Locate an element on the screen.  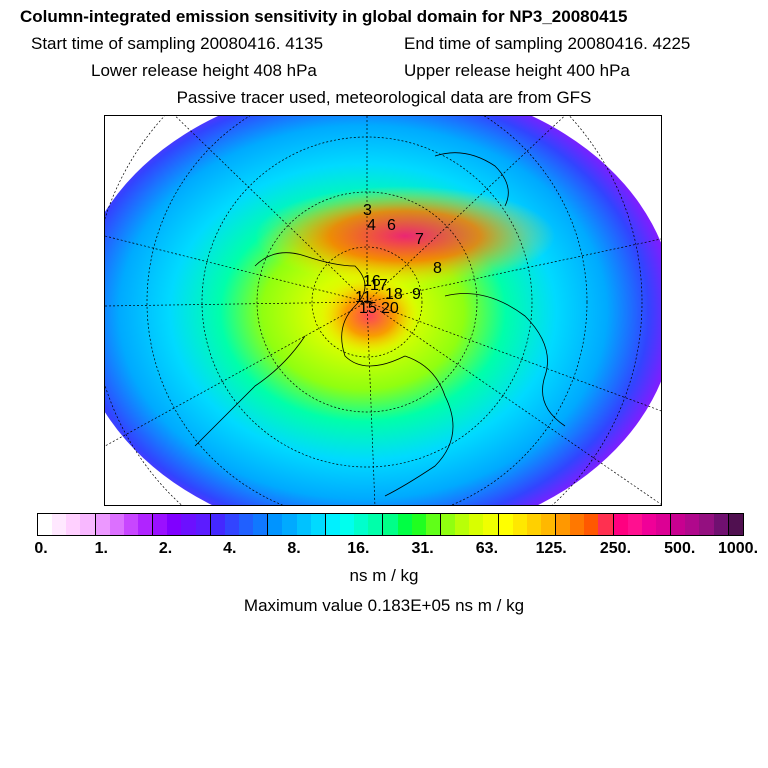
colorbar-tick-label: 63. is located at coordinates (487, 548).